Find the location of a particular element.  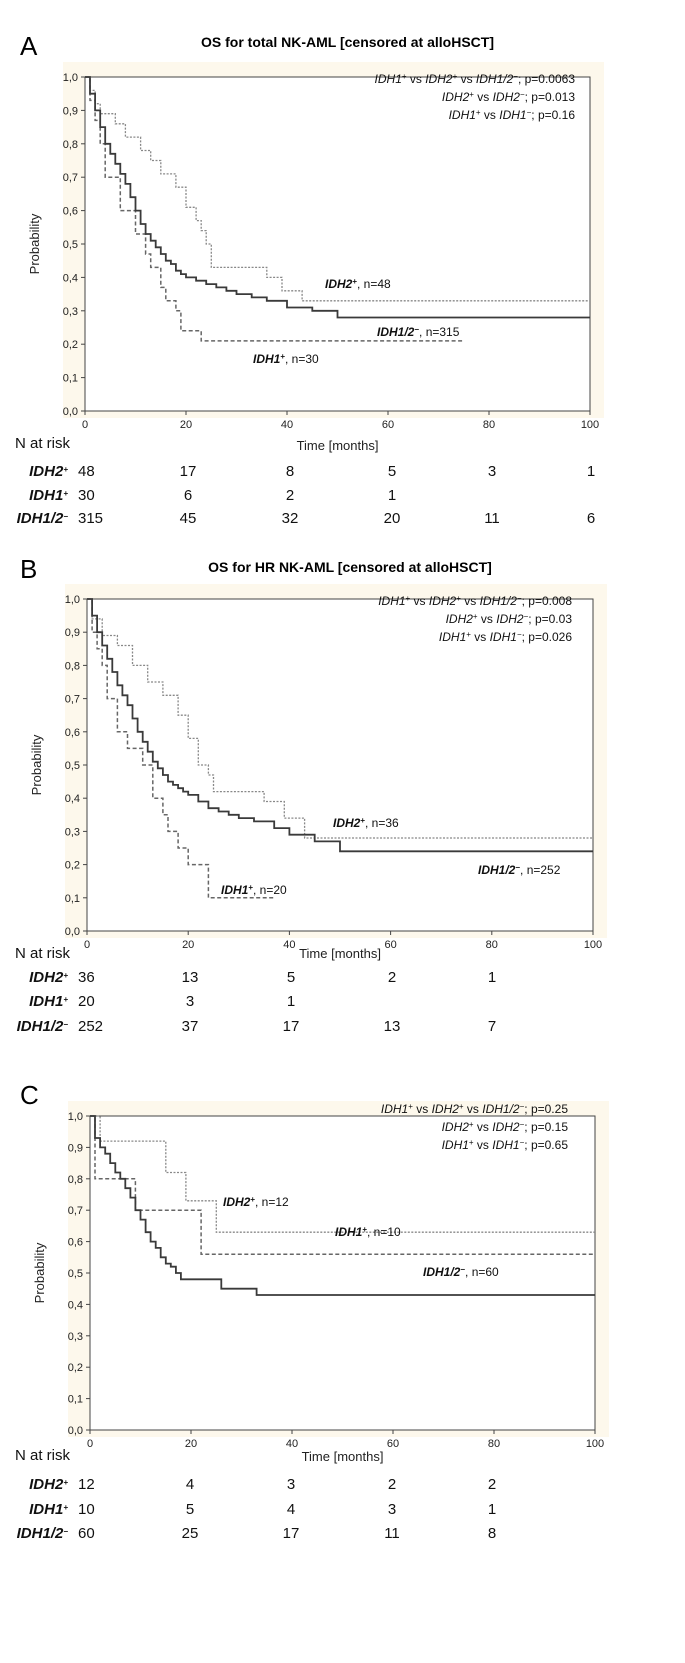

y-tick-label: 0,2 is located at coordinates (75, 1368).